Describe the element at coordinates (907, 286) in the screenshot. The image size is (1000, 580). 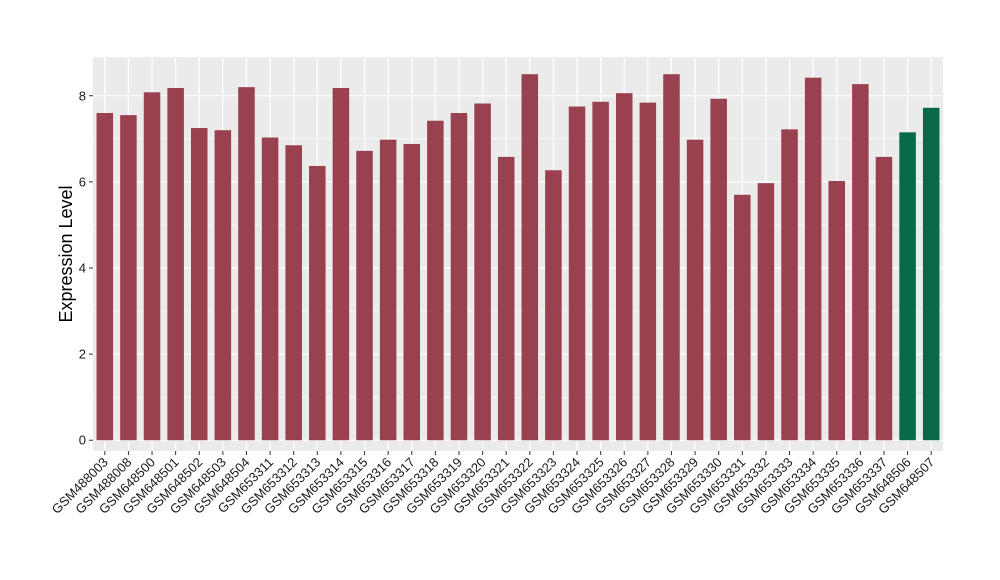
I see `bar-GSM648506` at that location.